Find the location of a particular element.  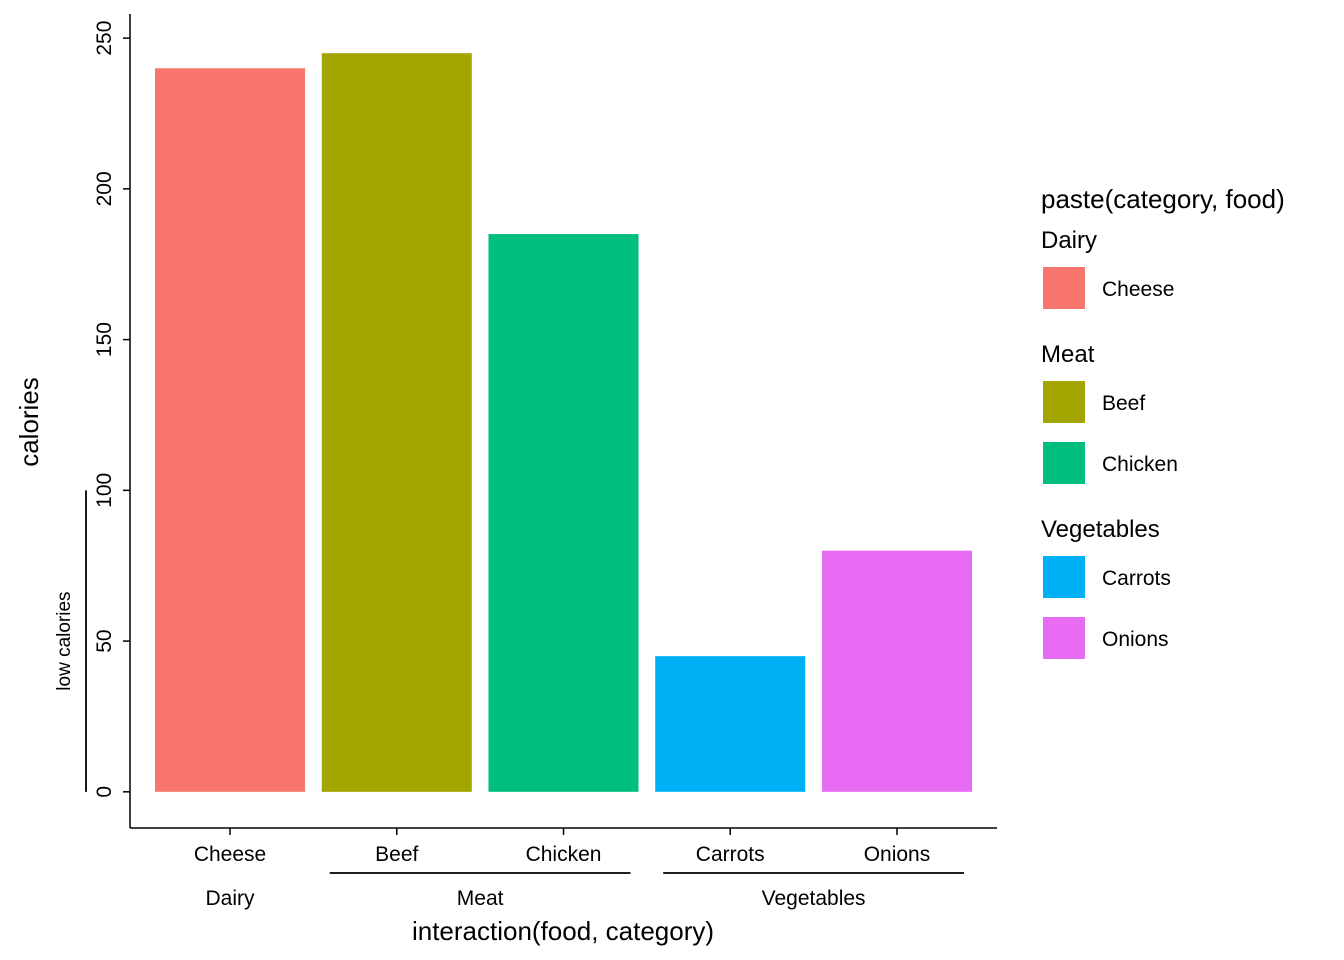

x-axis-title: interaction(food, category) is located at coordinates (563, 931).